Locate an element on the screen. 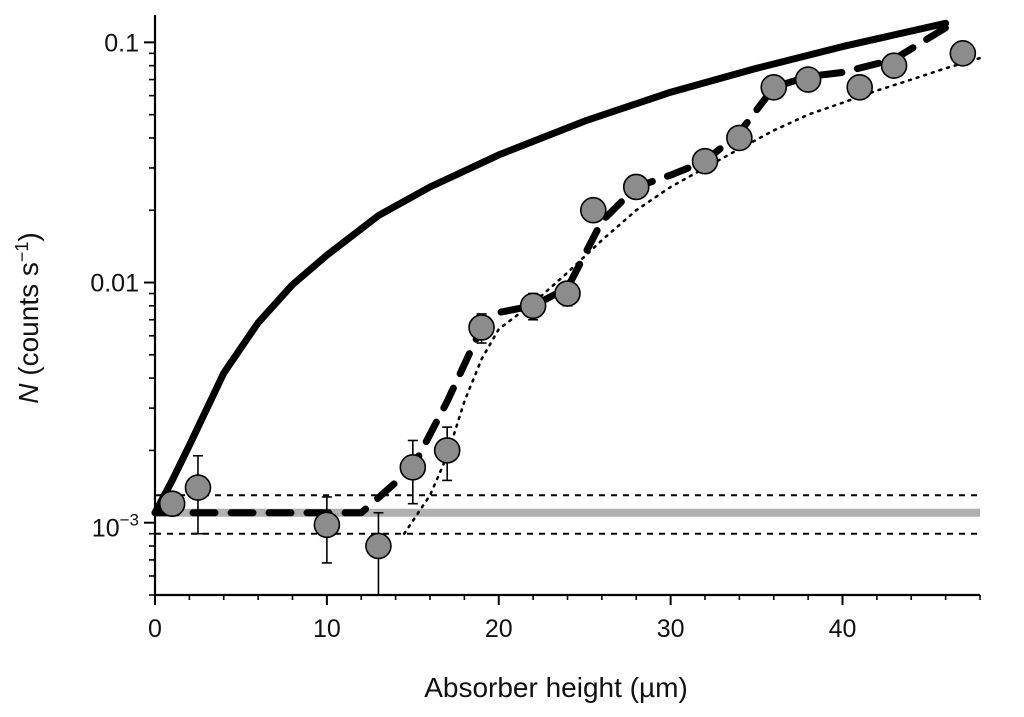 The height and width of the screenshot is (717, 1024). x-tick-label: 0 is located at coordinates (155, 629).